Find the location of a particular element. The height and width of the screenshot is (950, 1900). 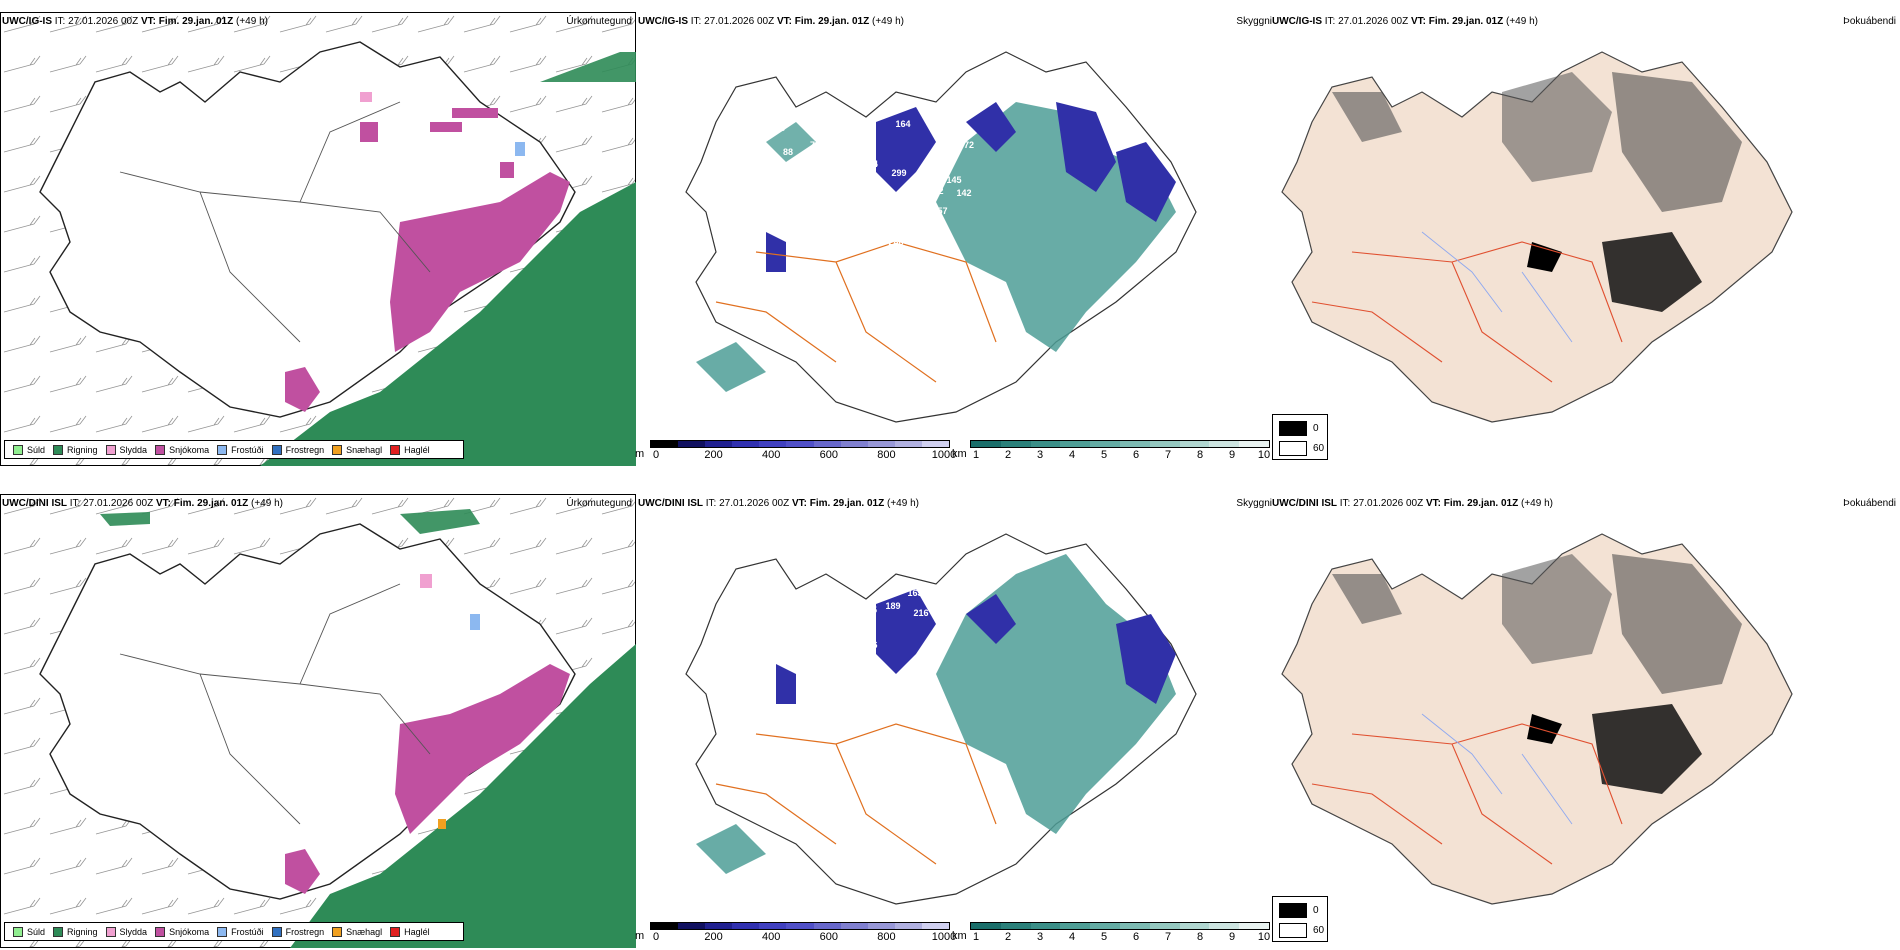

visibility-value: 99 is located at coordinates (869, 216).